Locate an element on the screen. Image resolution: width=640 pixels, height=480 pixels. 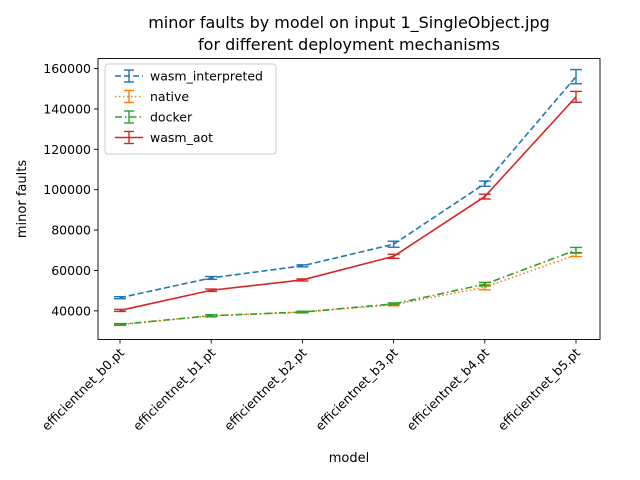
y-tick-label: 60000 is located at coordinates (71, 270).